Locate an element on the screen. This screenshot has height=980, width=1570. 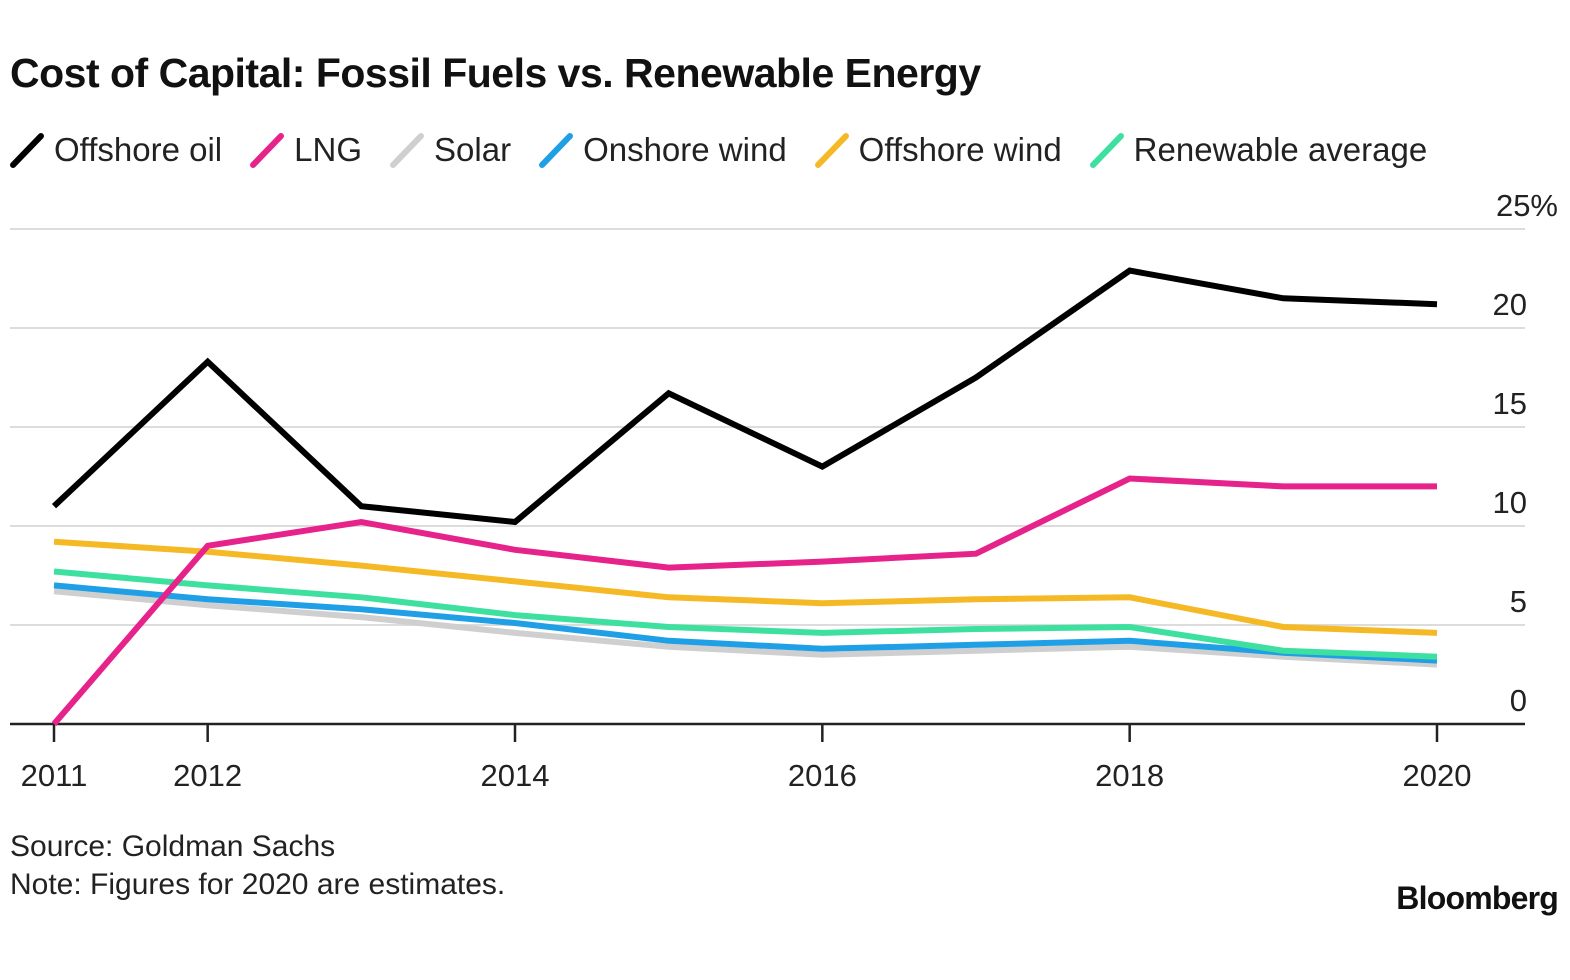
legend-label-solar: Solar is located at coordinates (473, 149).